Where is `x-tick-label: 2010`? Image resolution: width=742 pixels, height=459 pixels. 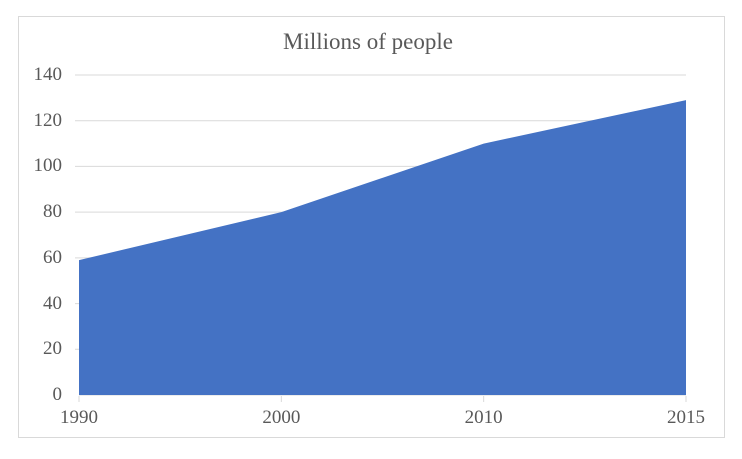 x-tick-label: 2010 is located at coordinates (483, 417).